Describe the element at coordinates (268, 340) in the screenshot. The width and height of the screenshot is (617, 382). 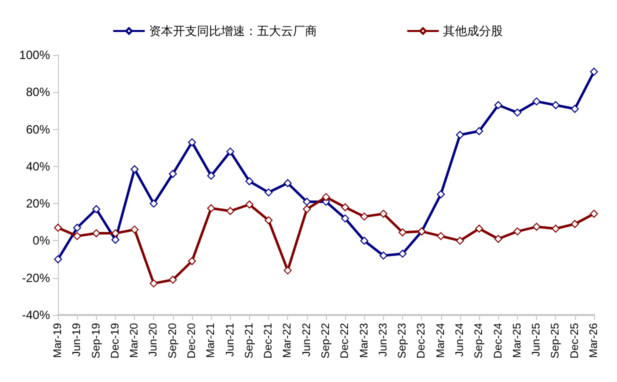
I see `x-tick-label: Dec-21` at that location.